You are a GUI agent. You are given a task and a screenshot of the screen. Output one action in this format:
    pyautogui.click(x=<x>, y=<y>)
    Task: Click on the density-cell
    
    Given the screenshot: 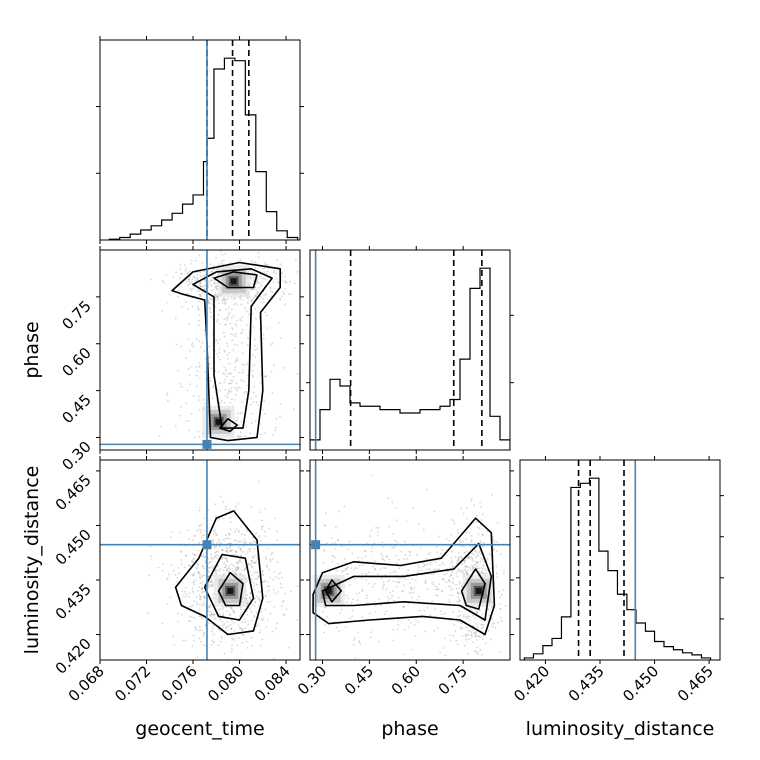 What is the action you would take?
    pyautogui.click(x=328, y=590)
    